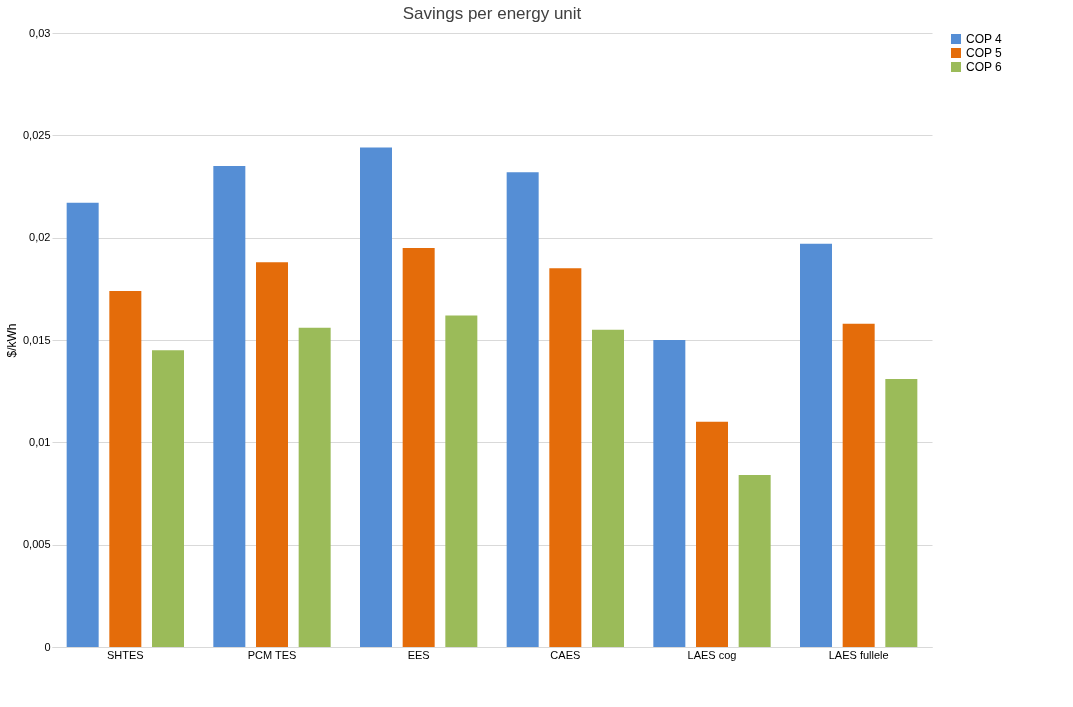  I want to click on y-axis-title: $/kWh, so click(11, 340).